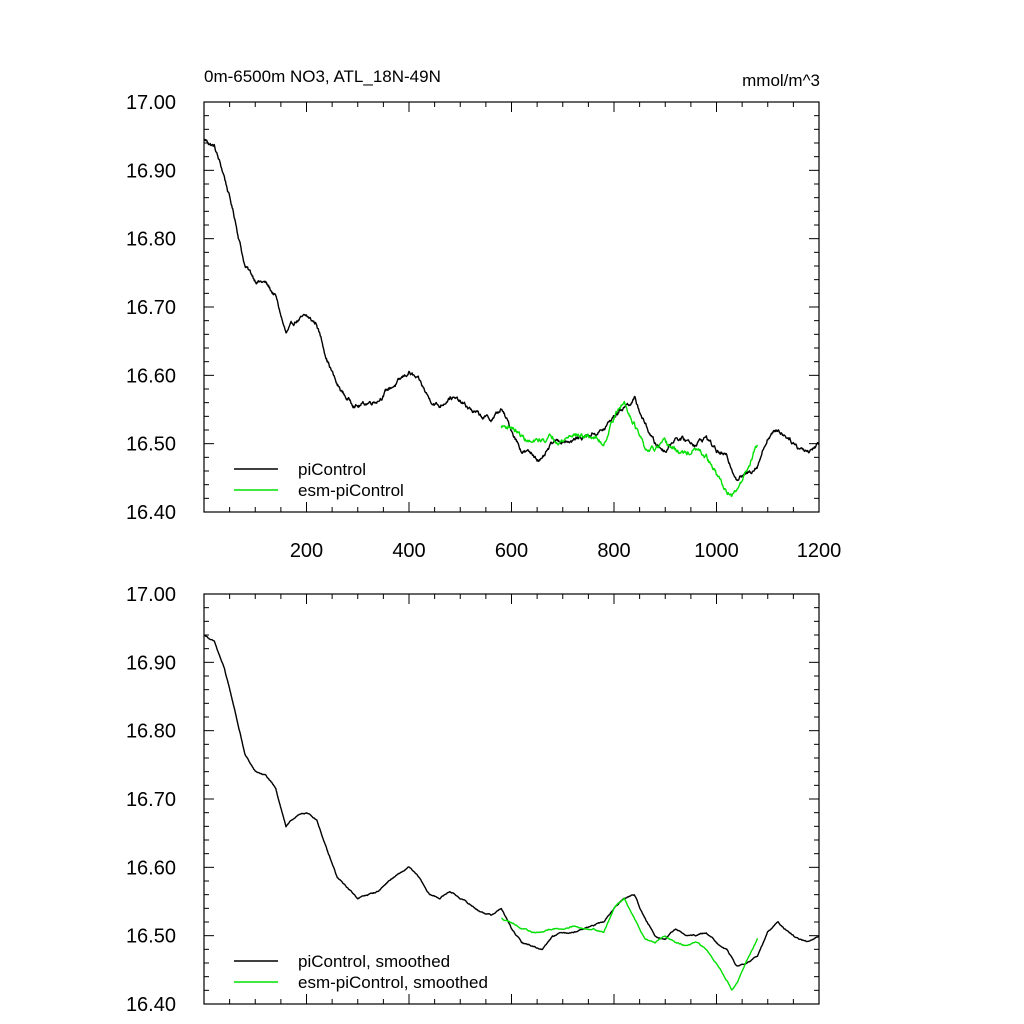 The height and width of the screenshot is (1024, 1024). Describe the element at coordinates (306, 551) in the screenshot. I see `x-tick-label: 200` at that location.